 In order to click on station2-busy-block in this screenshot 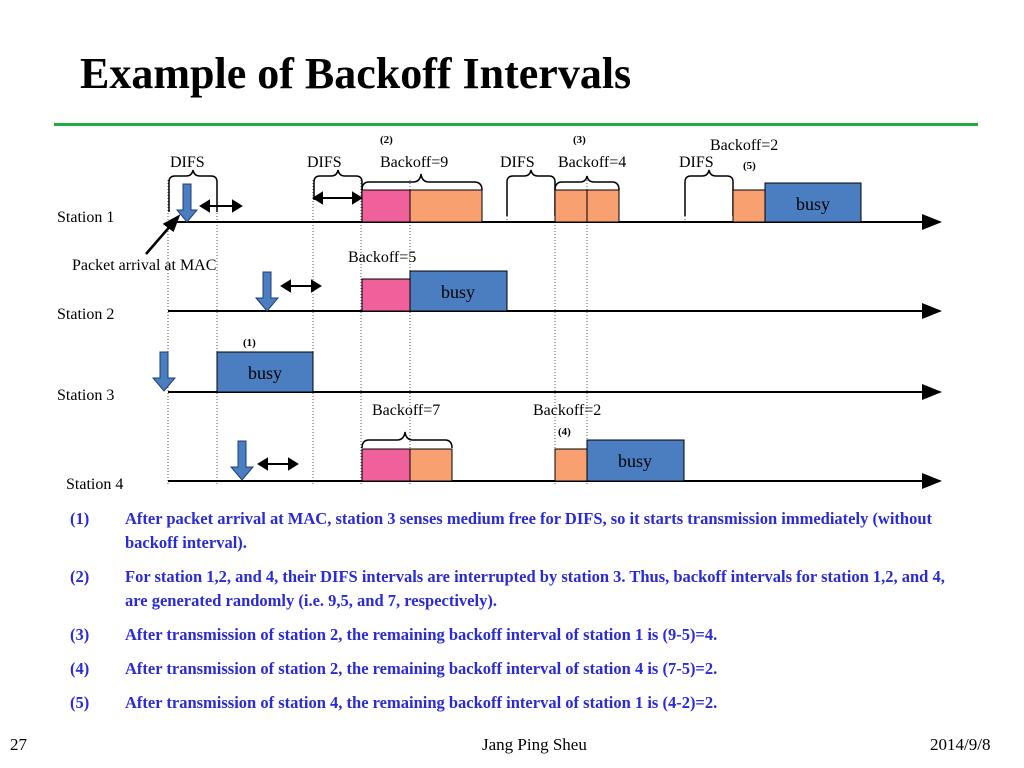, I will do `click(458, 291)`.